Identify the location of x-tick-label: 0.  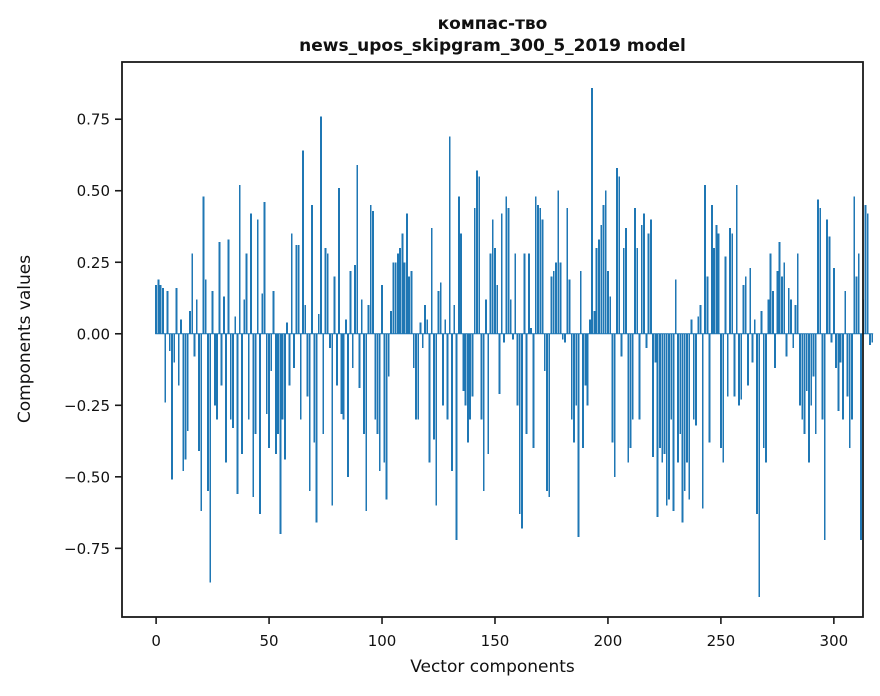
(156, 641).